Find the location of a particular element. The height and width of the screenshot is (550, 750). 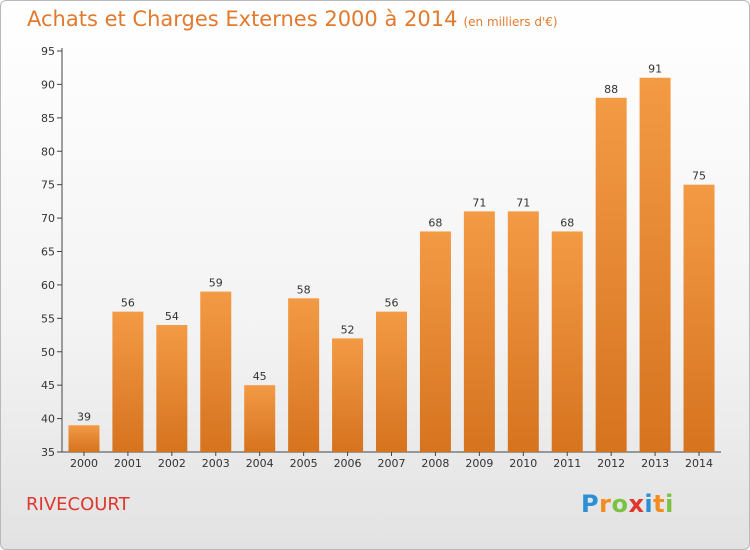

y-tick-label: 75 is located at coordinates (48, 185).